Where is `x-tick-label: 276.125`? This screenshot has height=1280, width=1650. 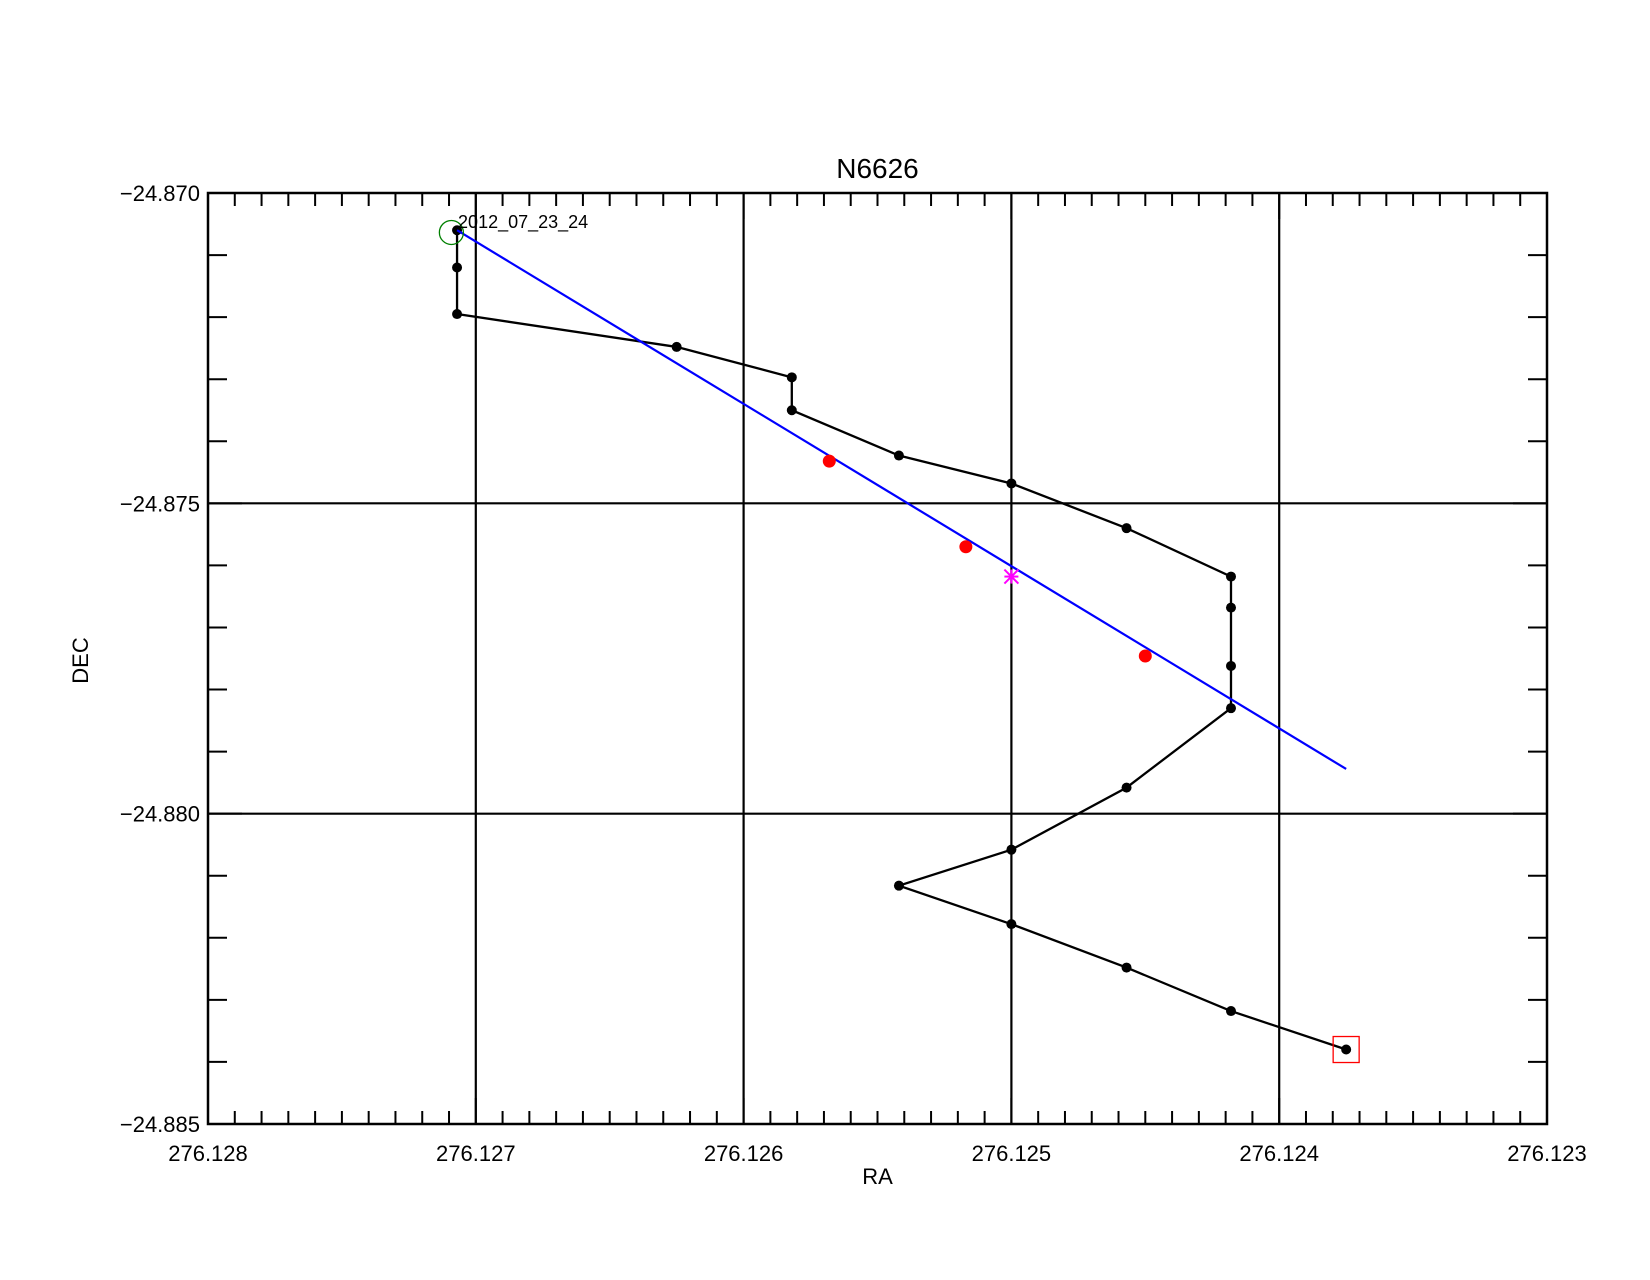
x-tick-label: 276.125 is located at coordinates (1012, 1153).